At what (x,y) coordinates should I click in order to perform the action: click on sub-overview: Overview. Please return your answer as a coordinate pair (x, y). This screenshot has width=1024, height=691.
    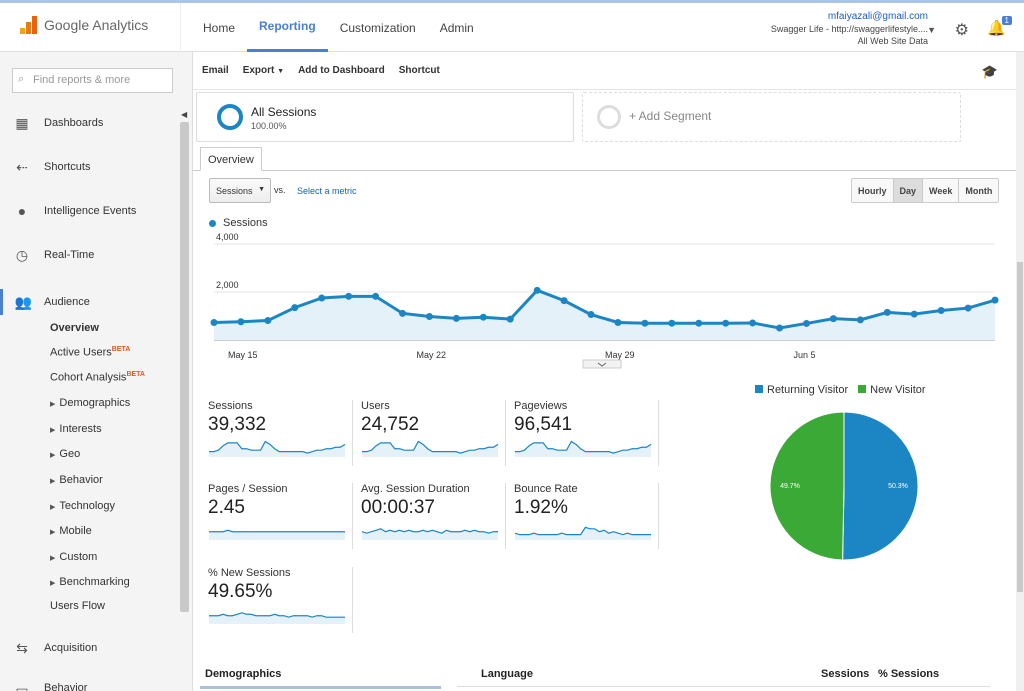
    Looking at the image, I should click on (74, 328).